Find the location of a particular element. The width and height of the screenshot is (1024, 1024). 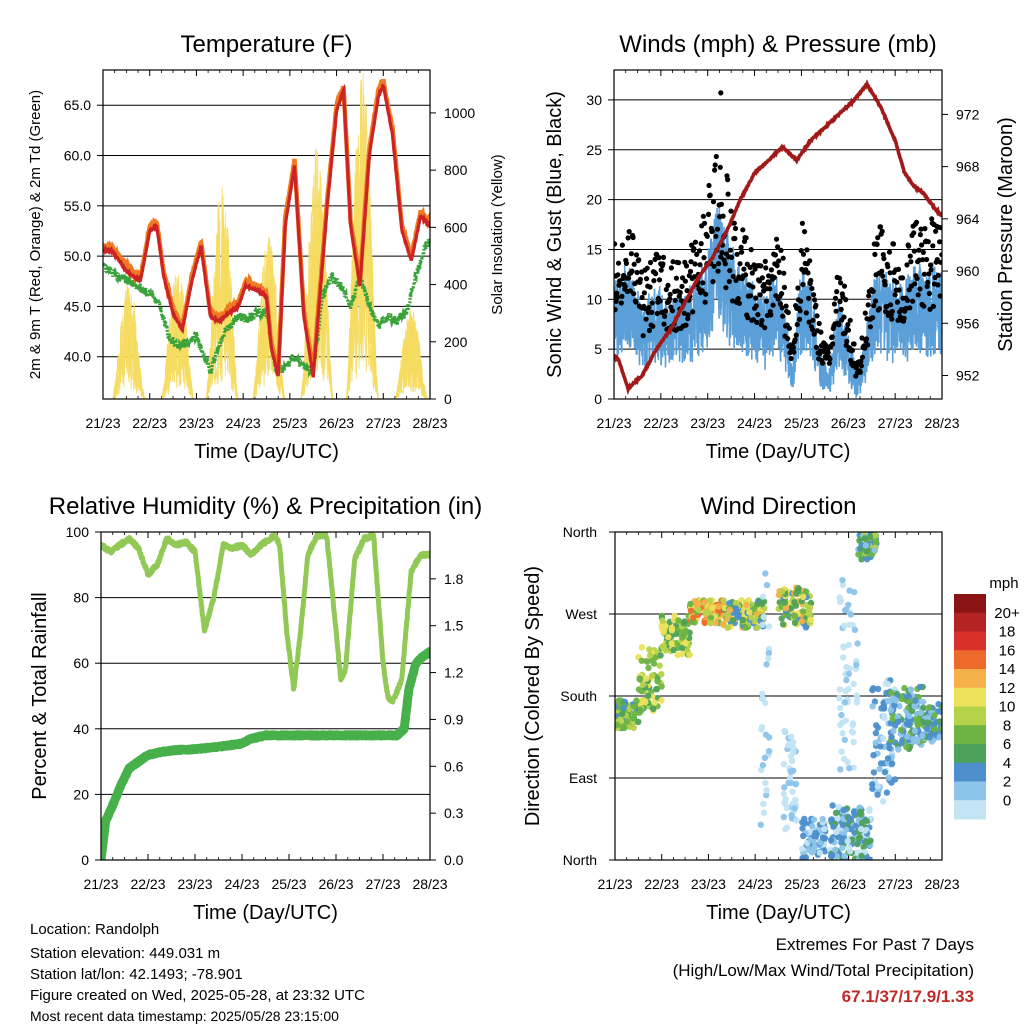

latlon-label: Station lat/lon: 42.1493; -78.901 is located at coordinates (136, 974).